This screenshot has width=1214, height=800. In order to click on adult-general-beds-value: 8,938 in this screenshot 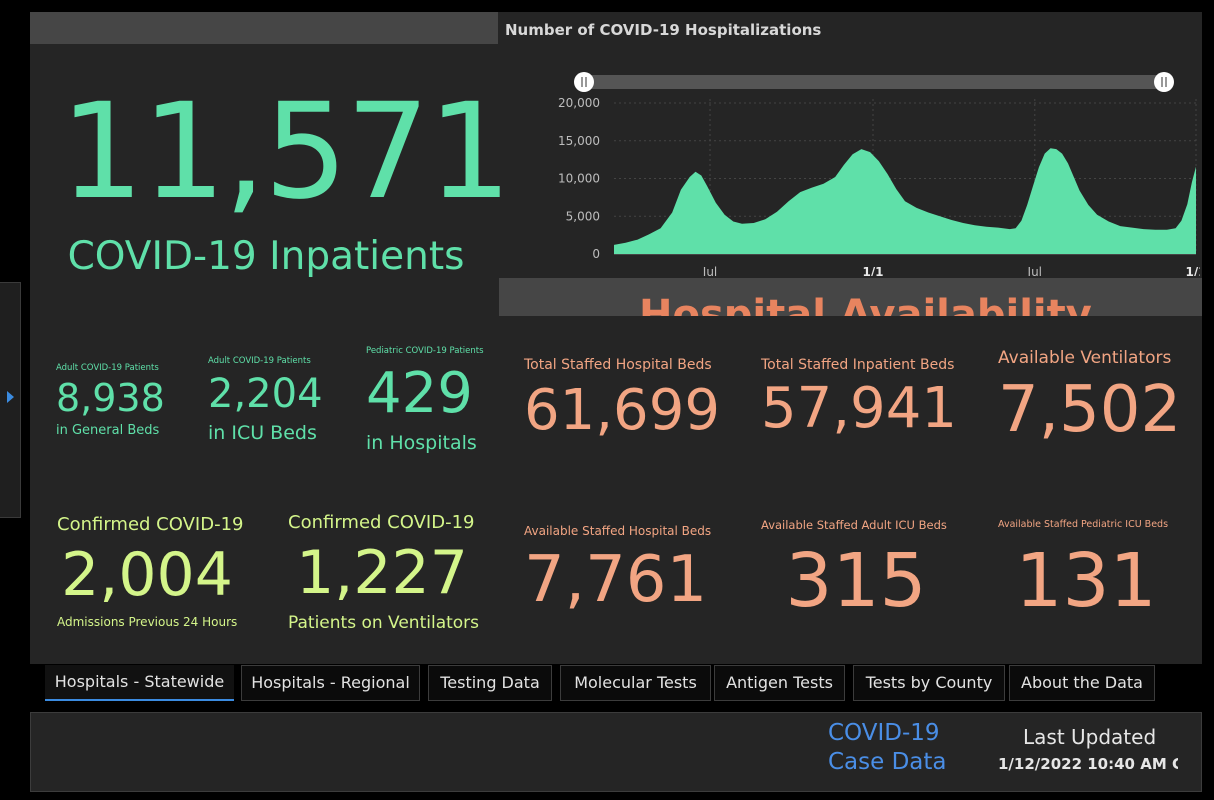, I will do `click(110, 398)`.